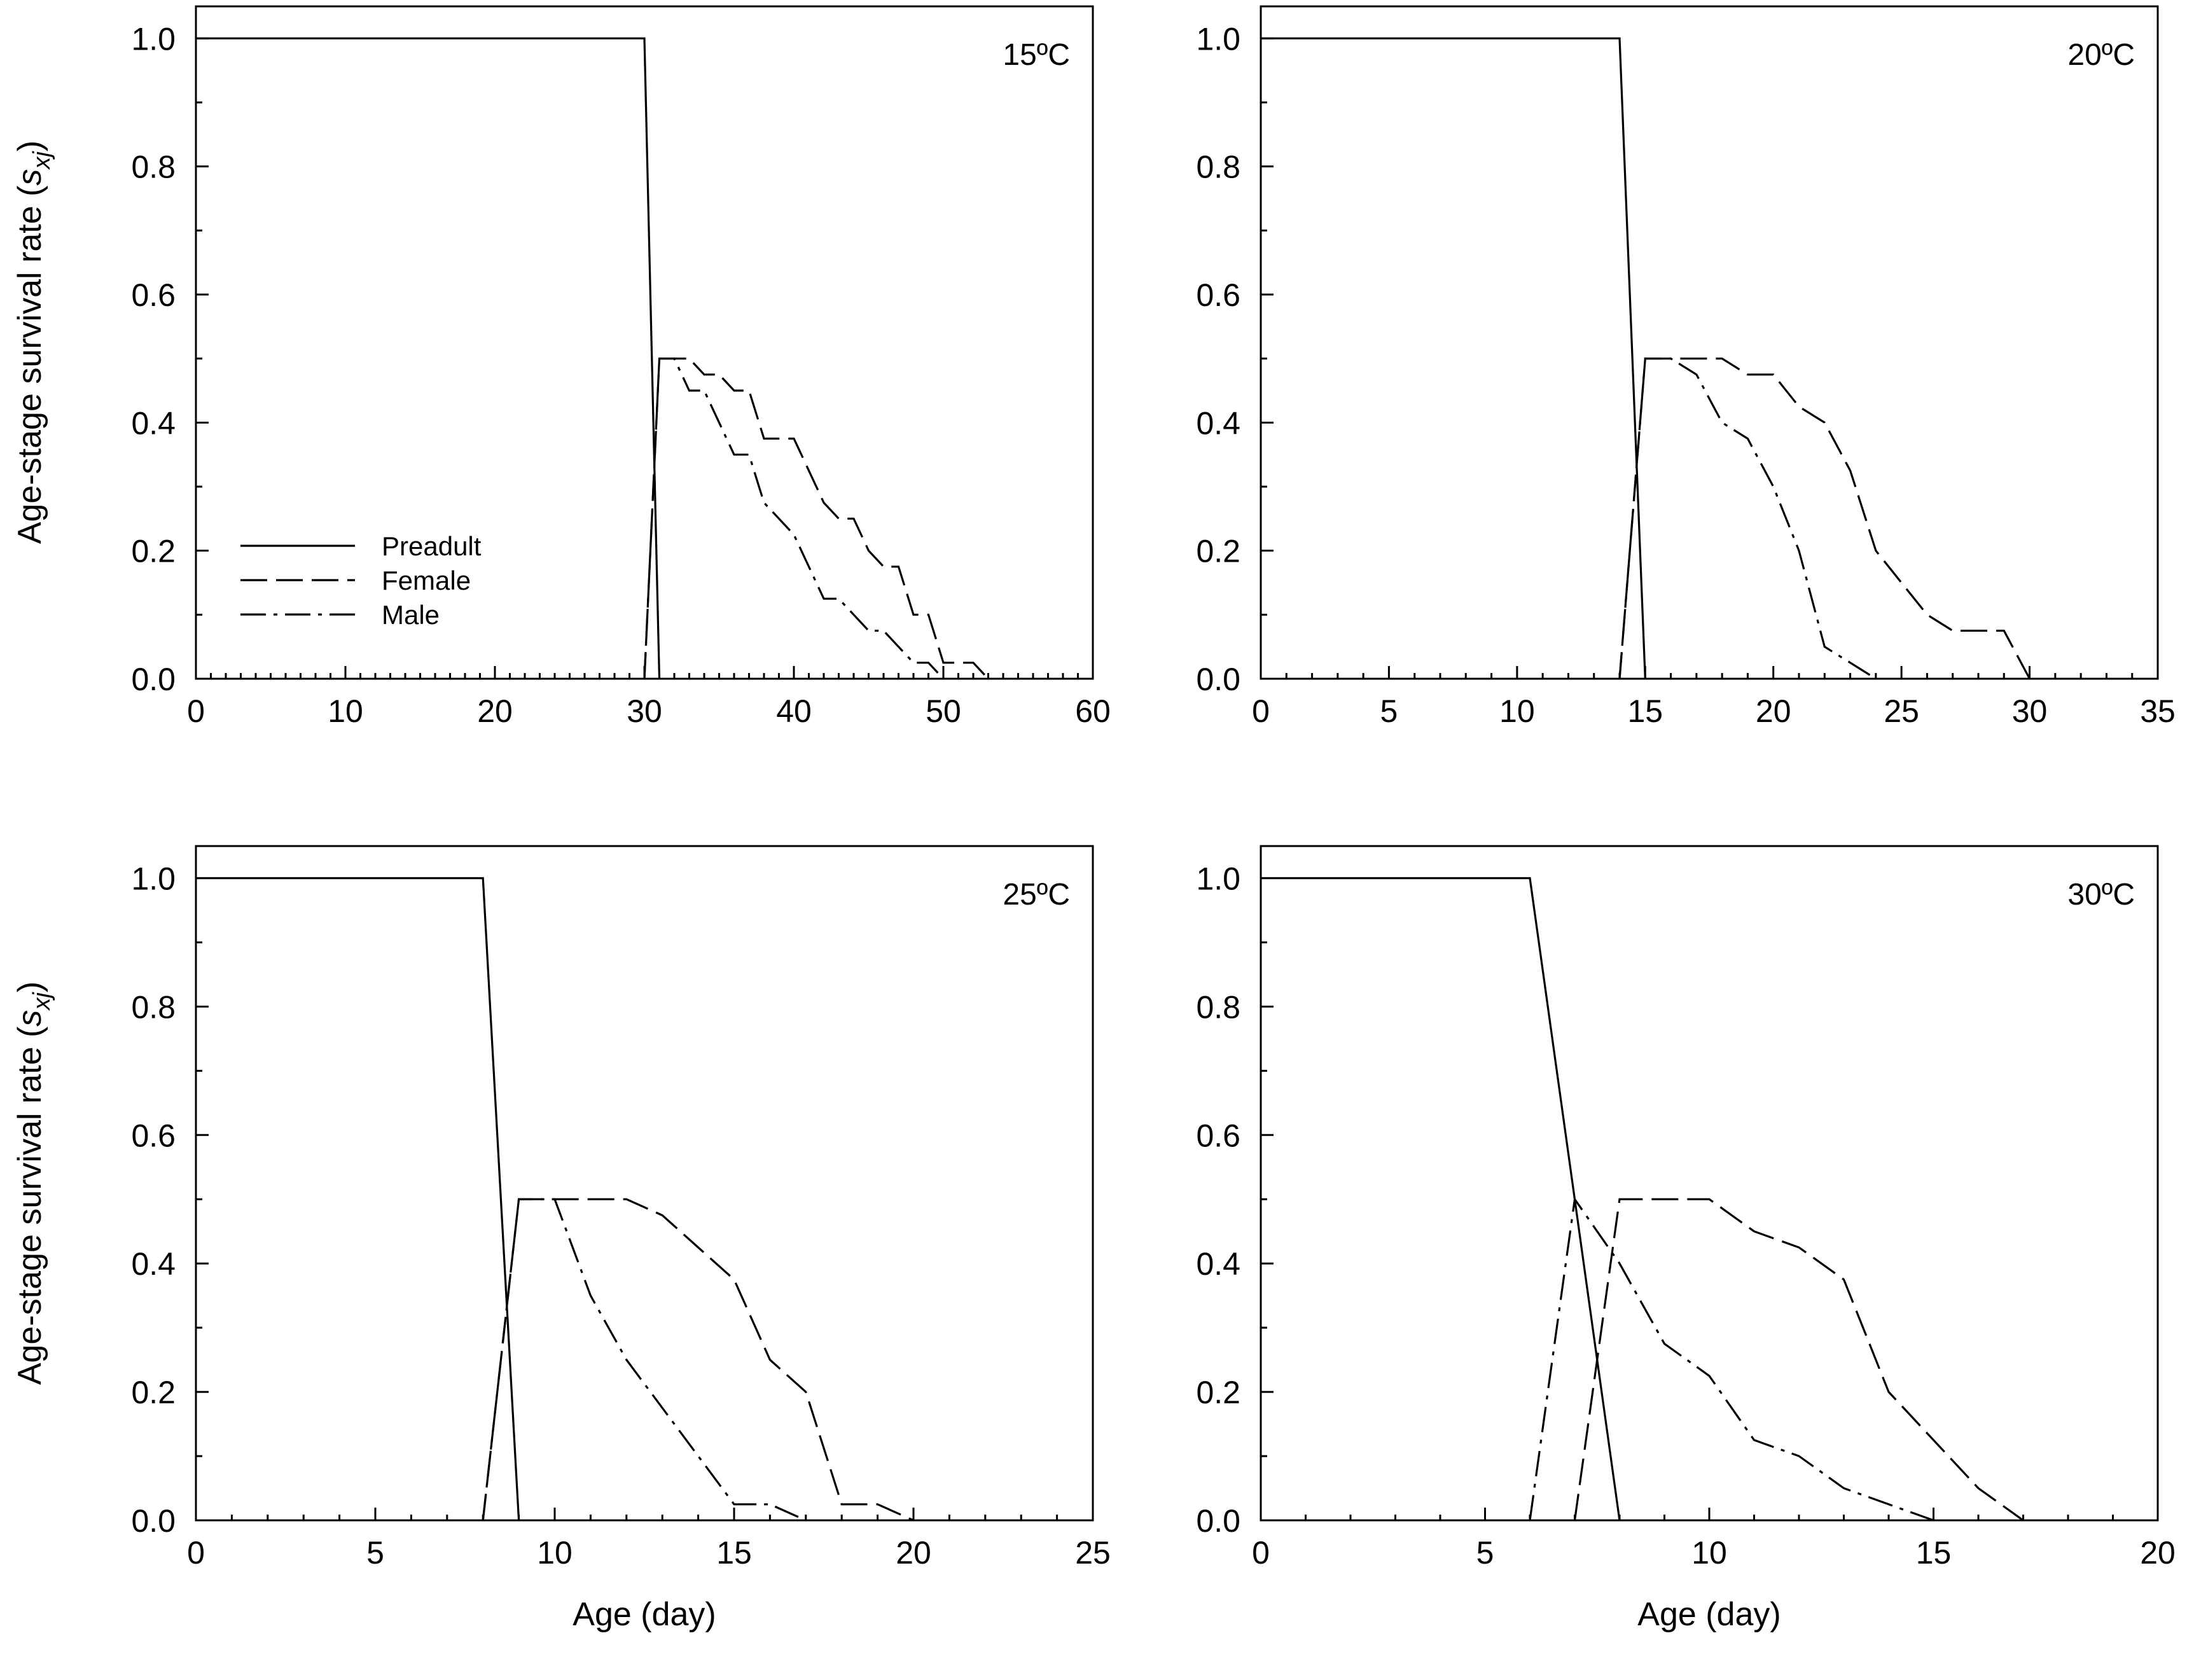 The height and width of the screenshot is (1680, 2187). I want to click on temperature-label: 20ºC, so click(2101, 55).